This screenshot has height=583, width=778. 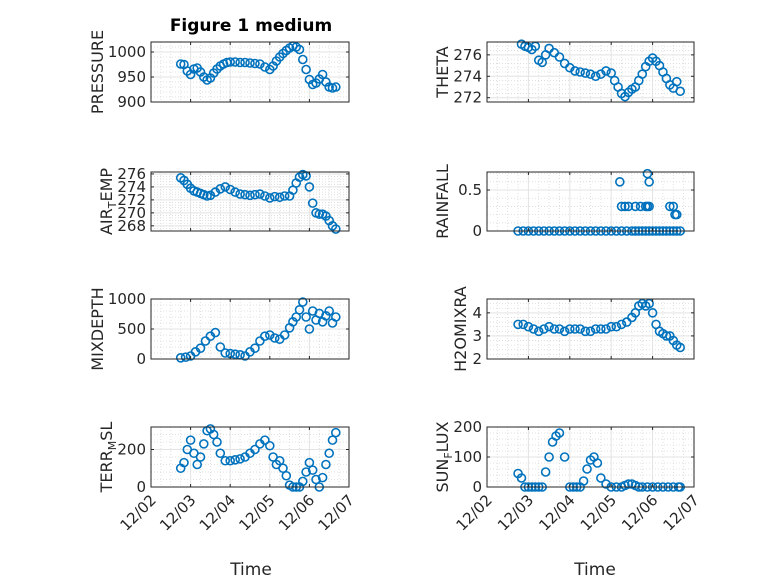 I want to click on y-axis-label: MIXDEPTH, so click(x=97, y=328).